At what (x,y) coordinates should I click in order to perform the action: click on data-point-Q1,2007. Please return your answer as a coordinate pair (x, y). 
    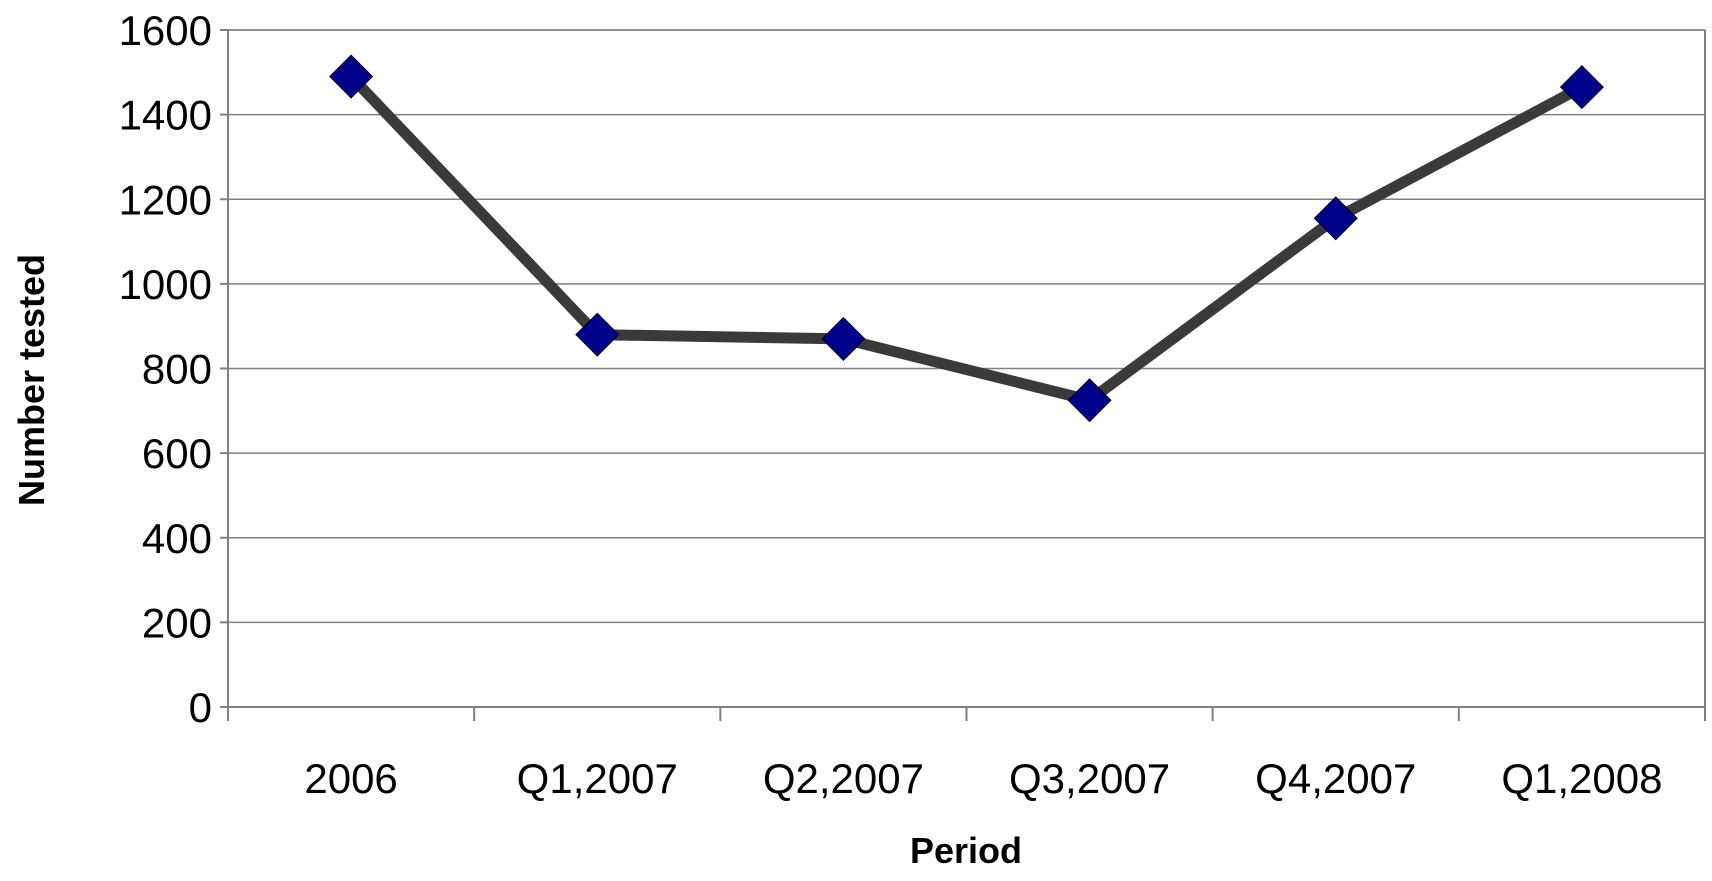
    Looking at the image, I should click on (597, 334).